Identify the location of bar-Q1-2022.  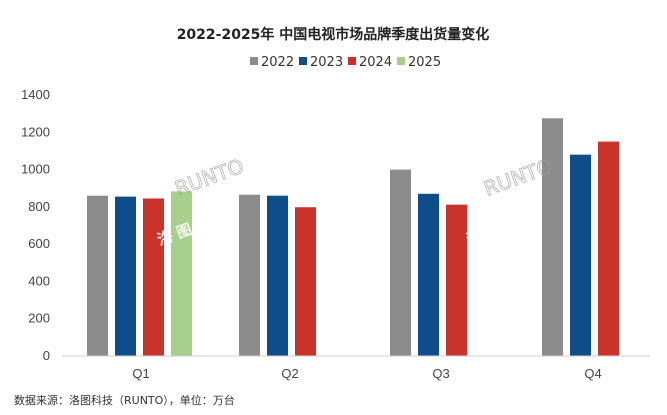
(97, 275).